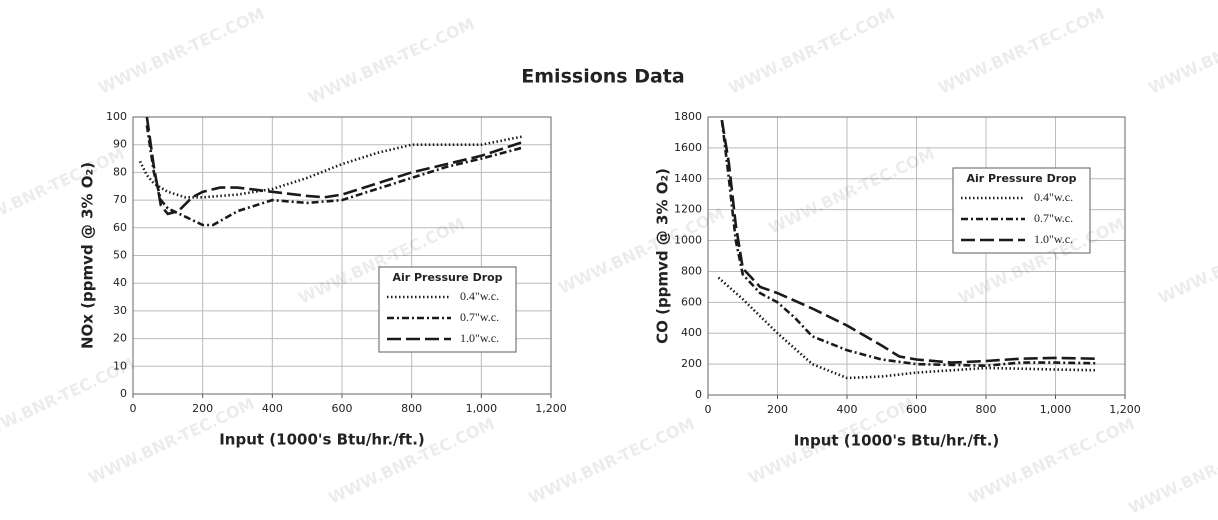 The image size is (1218, 520). Describe the element at coordinates (688, 147) in the screenshot. I see `y-tick-label: 1600` at that location.